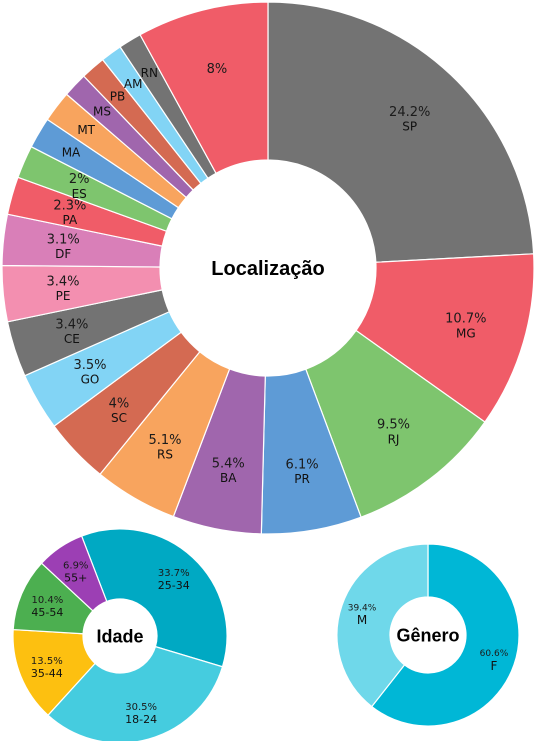 The image size is (534, 741). Describe the element at coordinates (217, 69) in the screenshot. I see `localiza-o-slice-other-19-value-label: 8%` at that location.